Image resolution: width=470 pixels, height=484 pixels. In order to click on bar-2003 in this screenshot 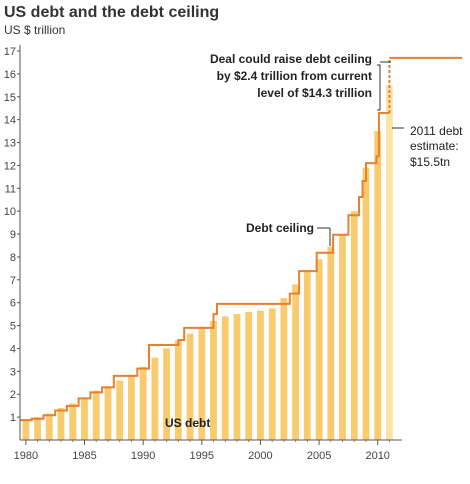, I will do `click(295, 362)`.